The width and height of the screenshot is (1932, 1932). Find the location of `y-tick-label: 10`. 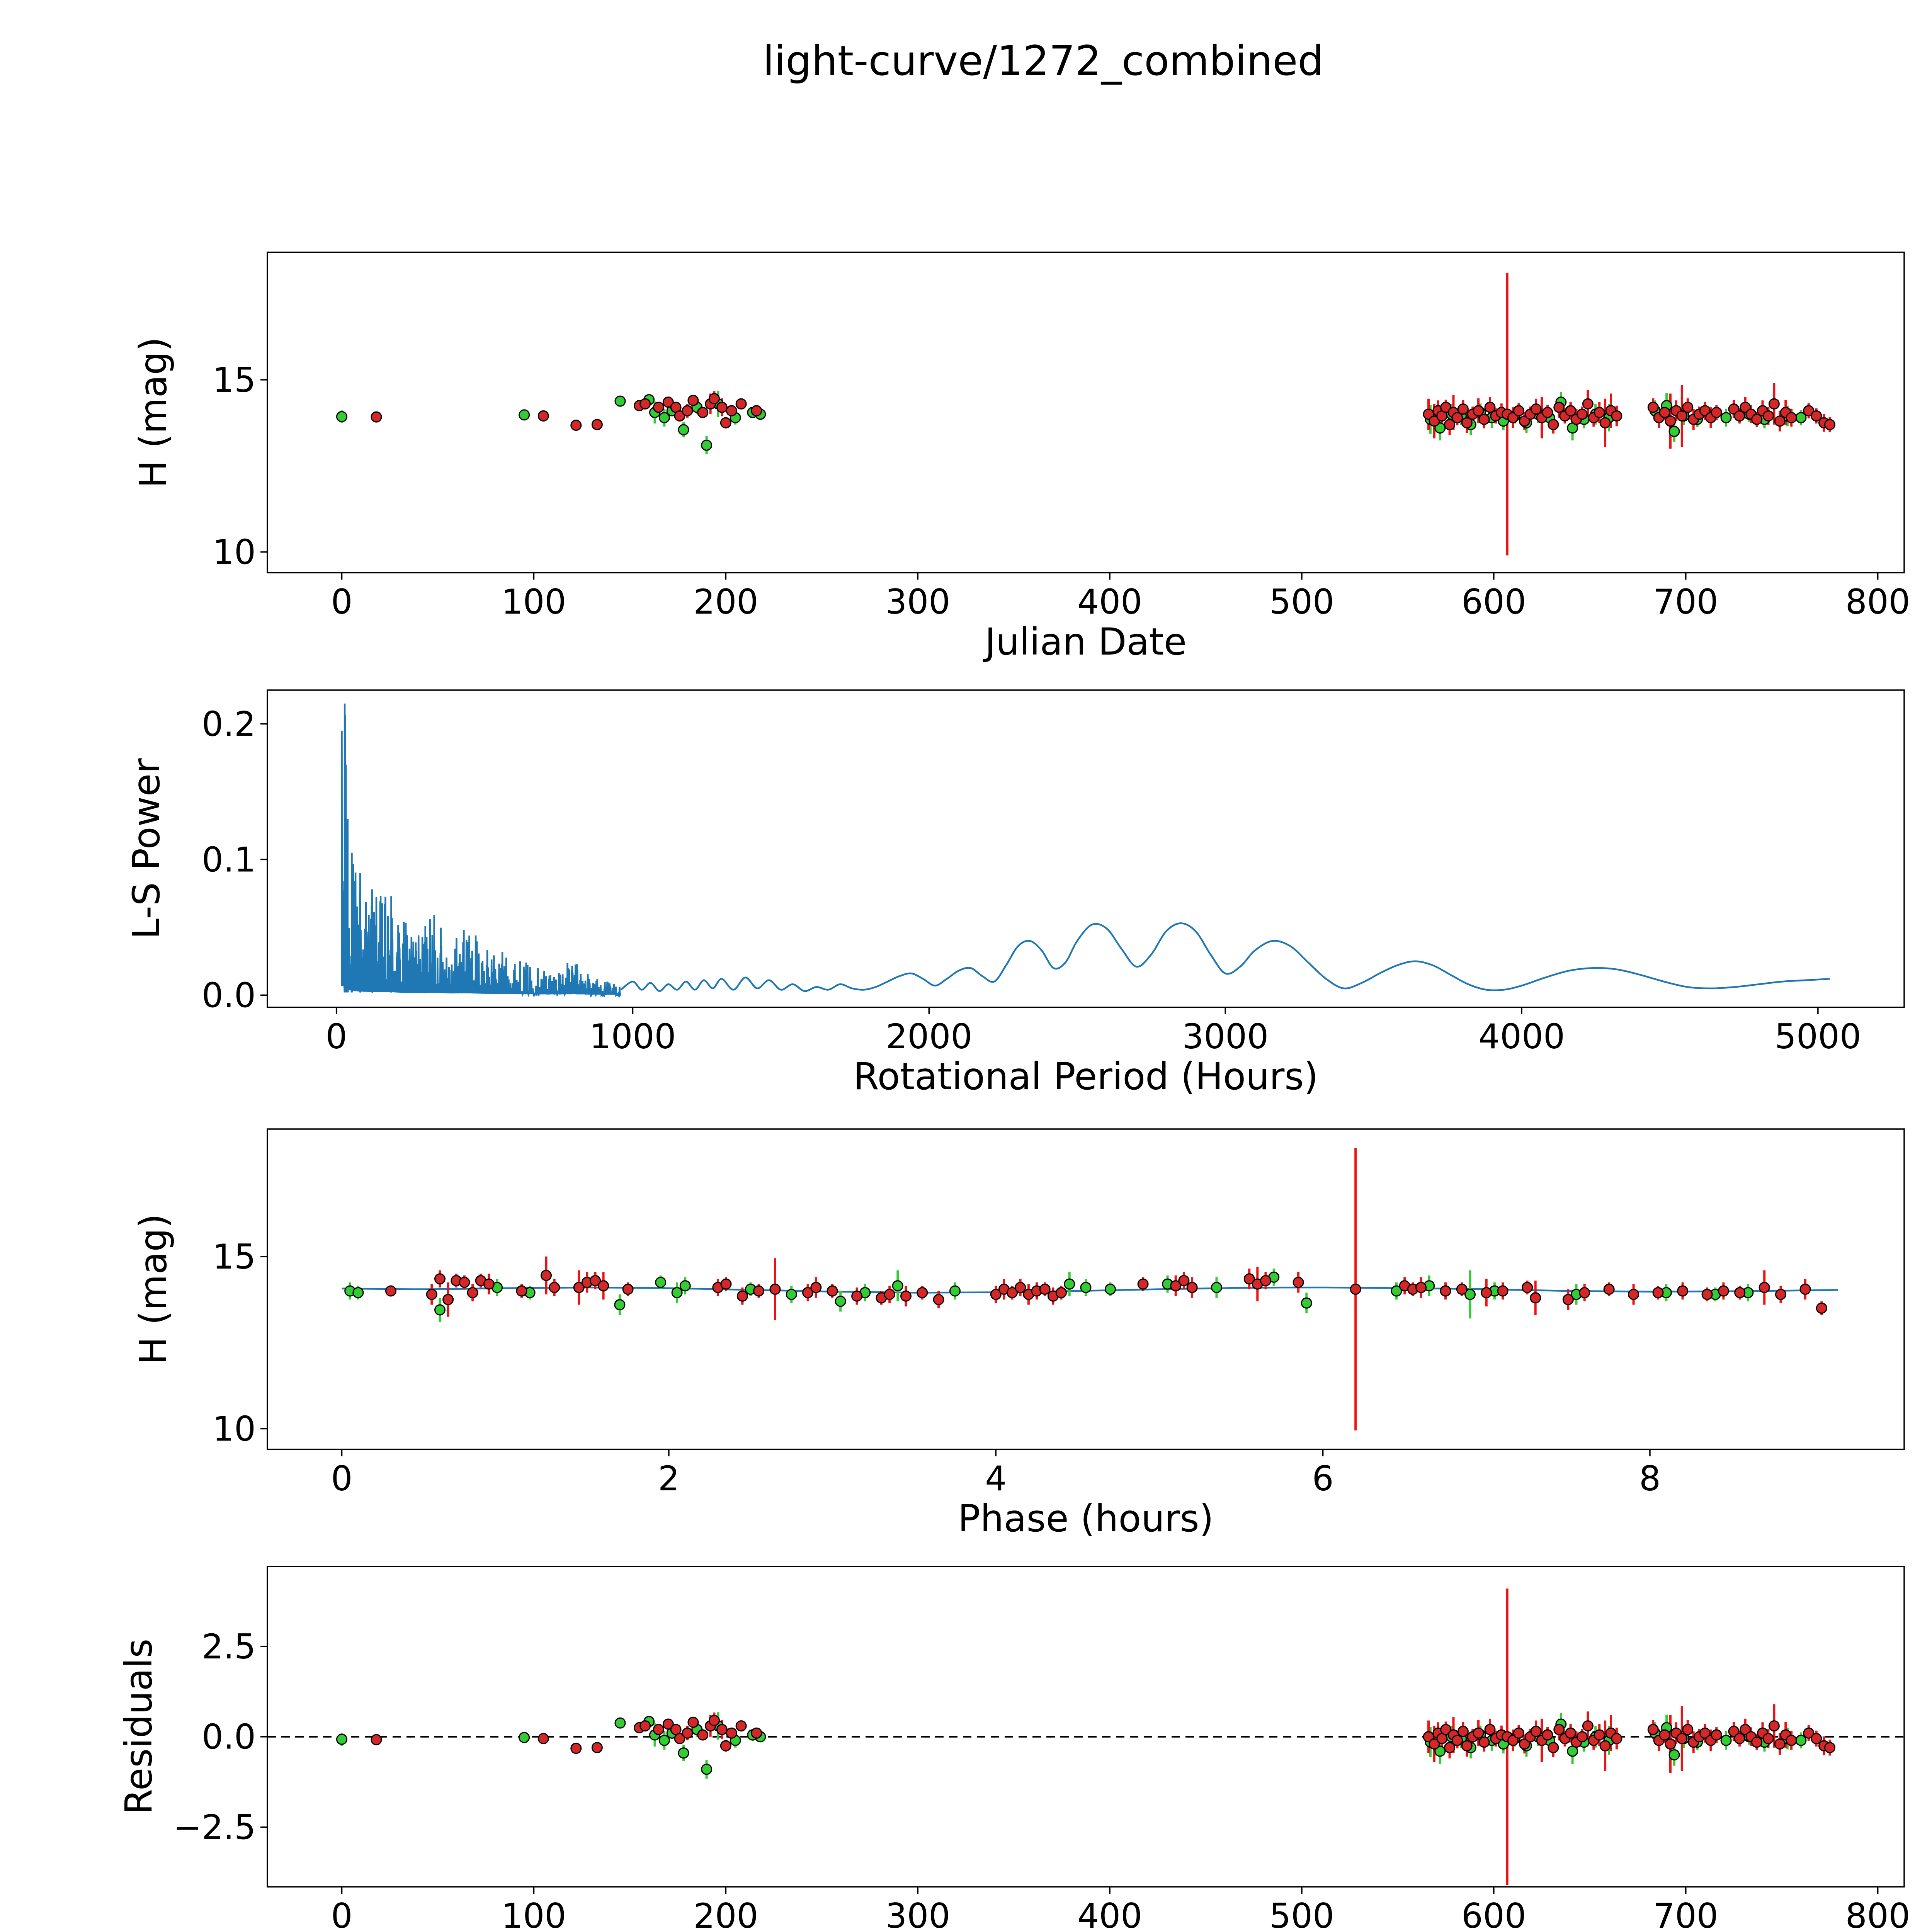

y-tick-label: 10 is located at coordinates (235, 552).